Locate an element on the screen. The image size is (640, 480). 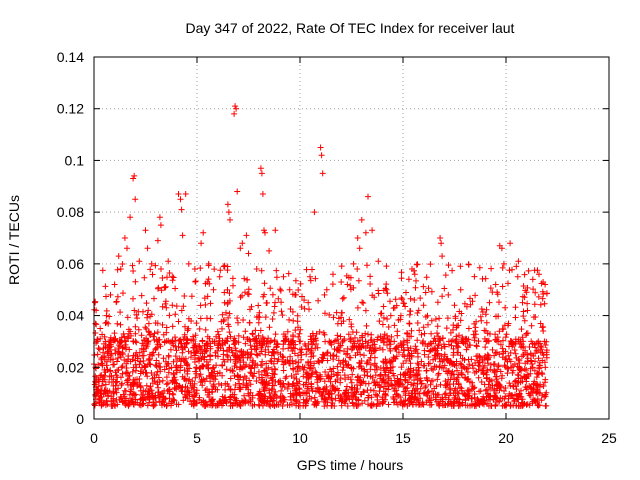
x-tick-label: 25 is located at coordinates (609, 438).